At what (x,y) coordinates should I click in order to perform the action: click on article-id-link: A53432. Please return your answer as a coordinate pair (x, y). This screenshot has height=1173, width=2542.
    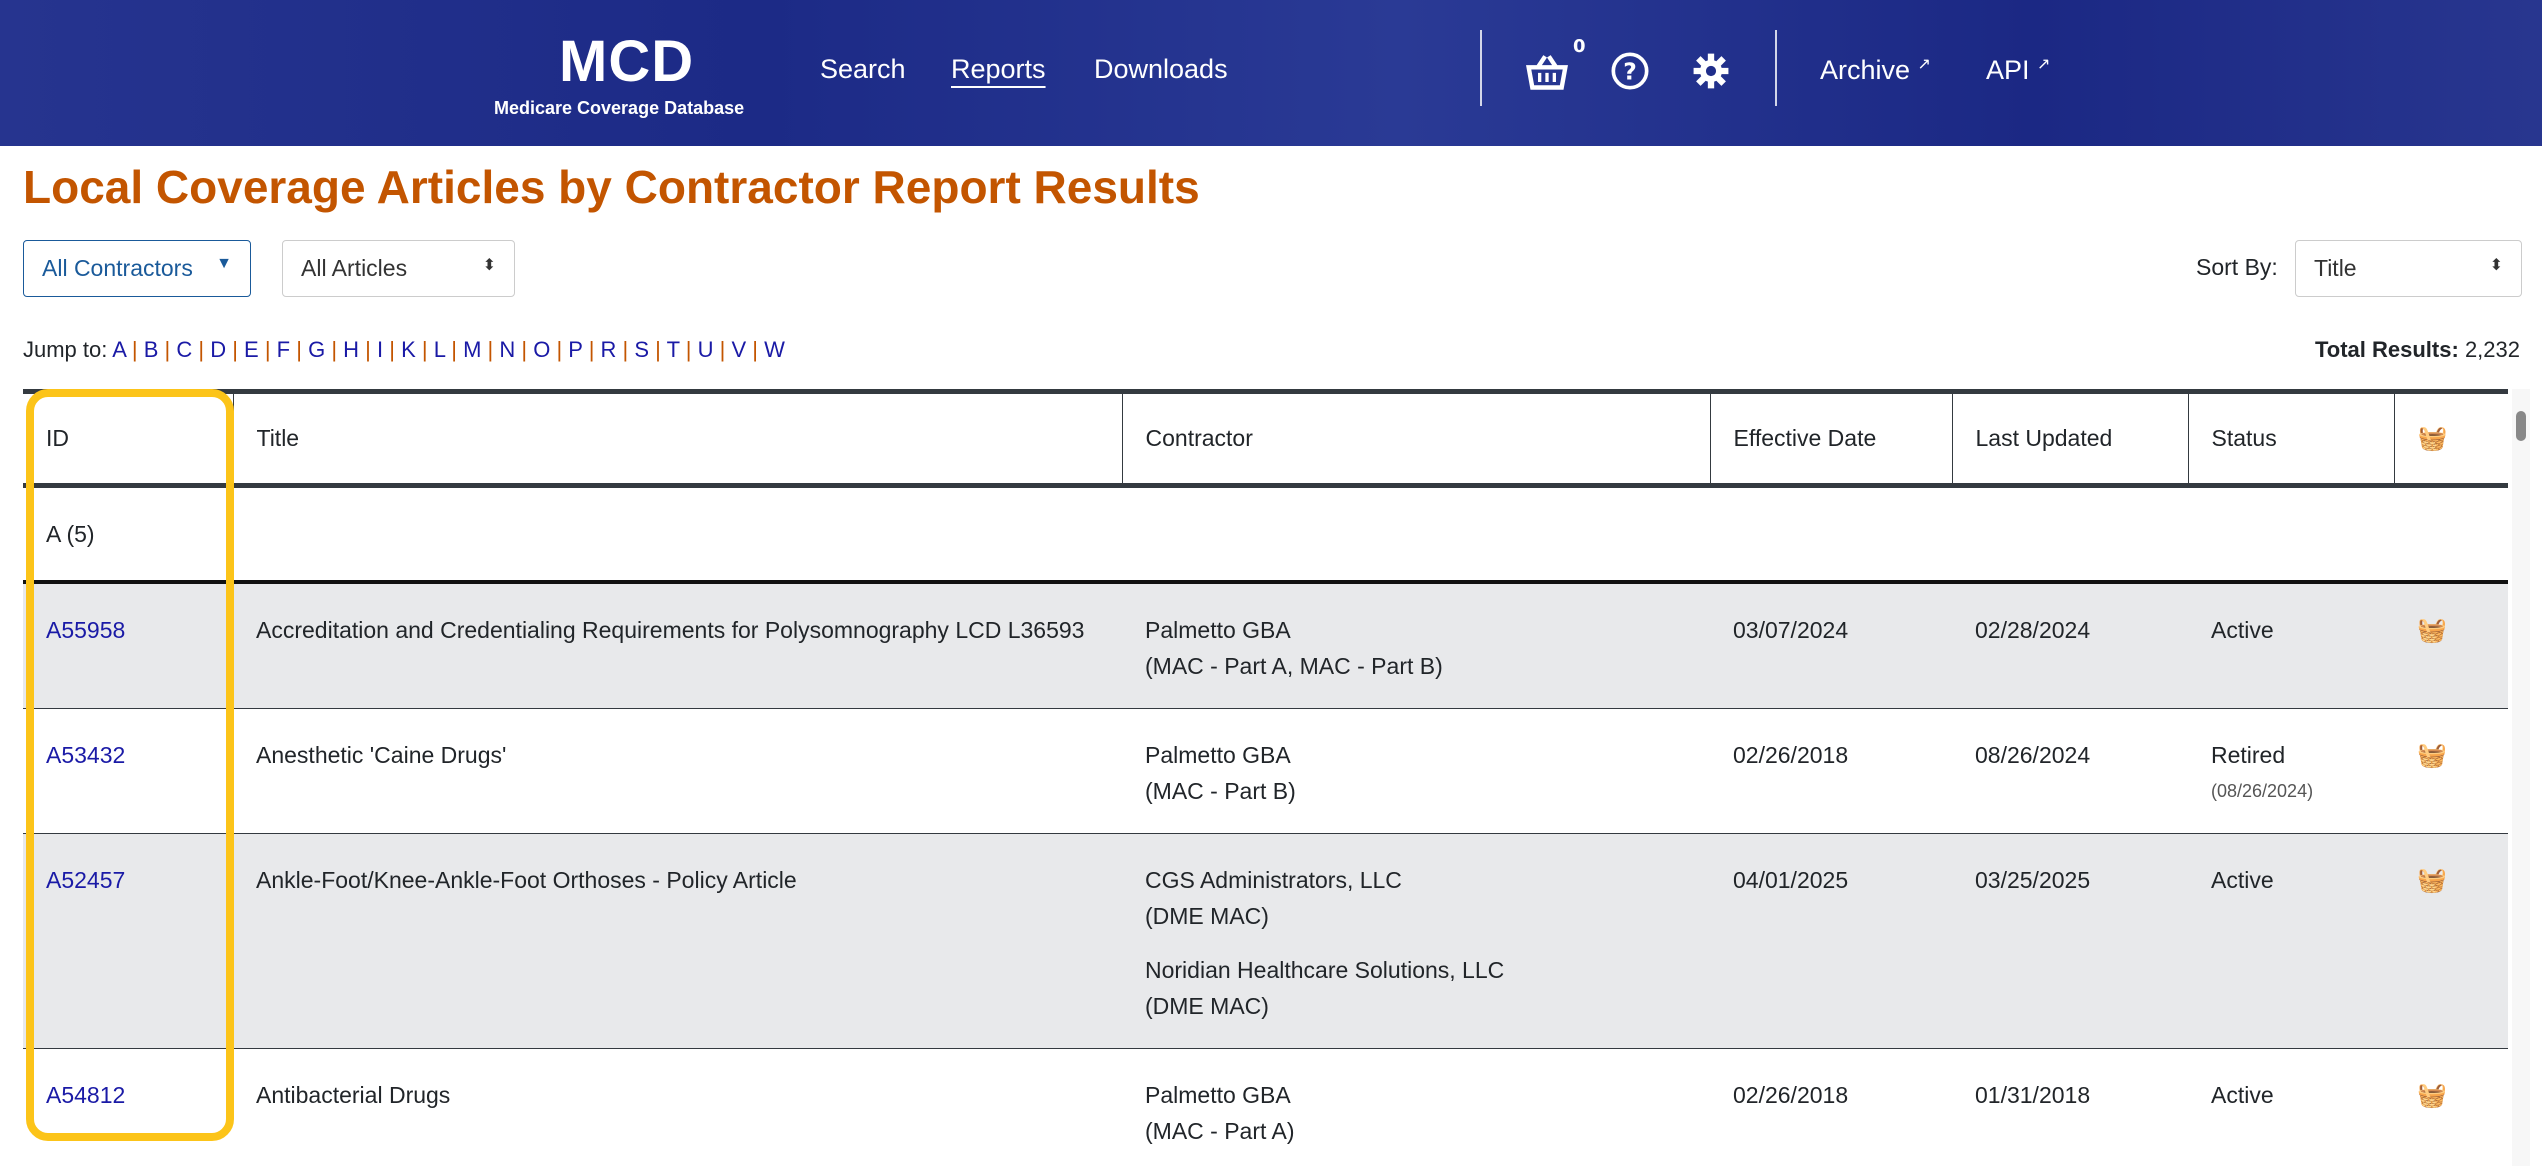
    Looking at the image, I should click on (85, 755).